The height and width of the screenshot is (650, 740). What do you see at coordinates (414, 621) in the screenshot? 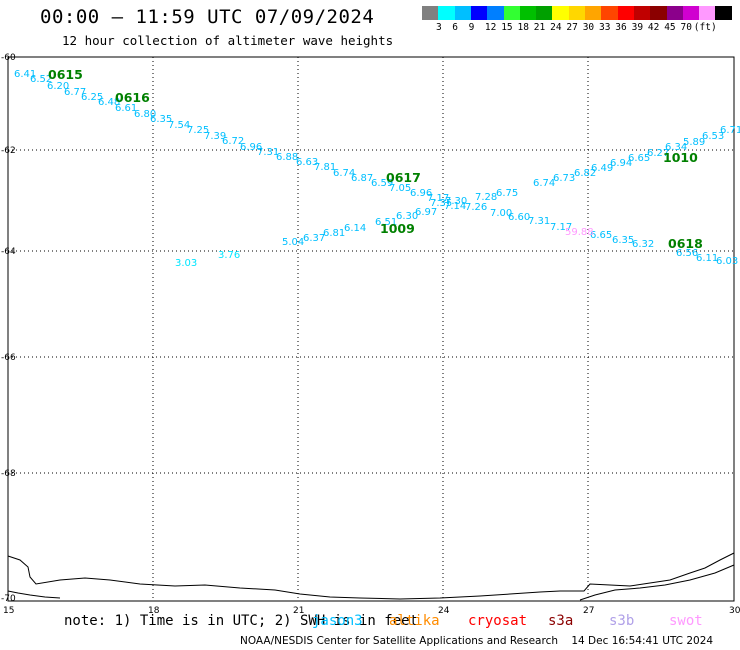
I see `satellite-name: altika` at bounding box center [414, 621].